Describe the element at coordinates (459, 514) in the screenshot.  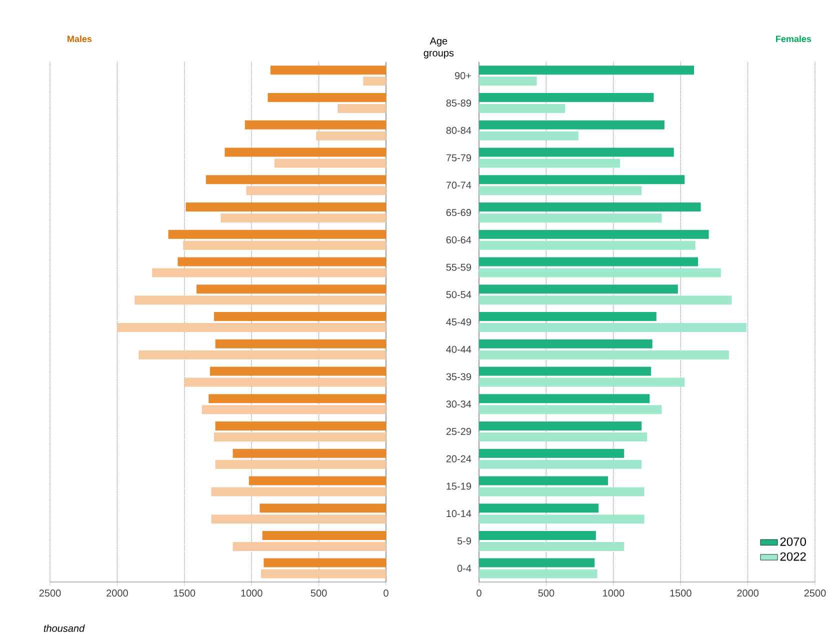
I see `y-tick-label: 10-14` at that location.